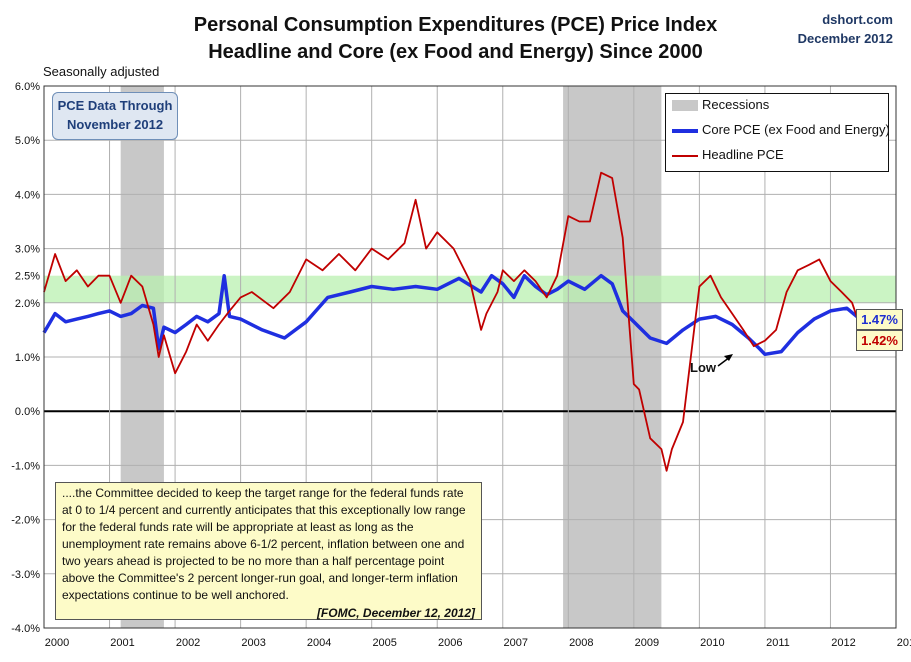 This screenshot has height=662, width=911. Describe the element at coordinates (101, 71) in the screenshot. I see `seasonal-note: Seasonally adjusted` at that location.